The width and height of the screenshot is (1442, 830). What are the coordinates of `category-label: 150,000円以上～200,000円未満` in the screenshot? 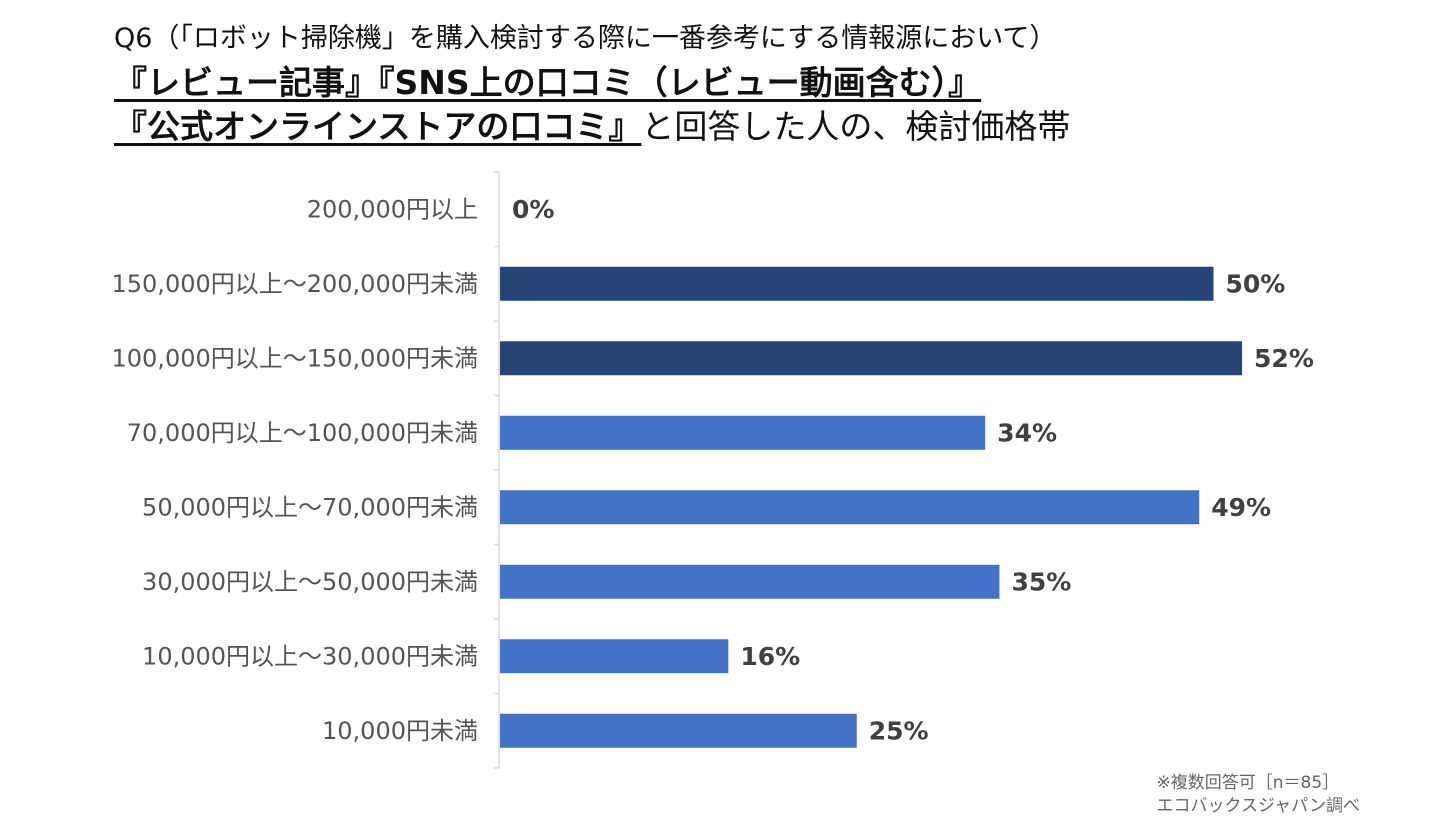 It's located at (295, 284).